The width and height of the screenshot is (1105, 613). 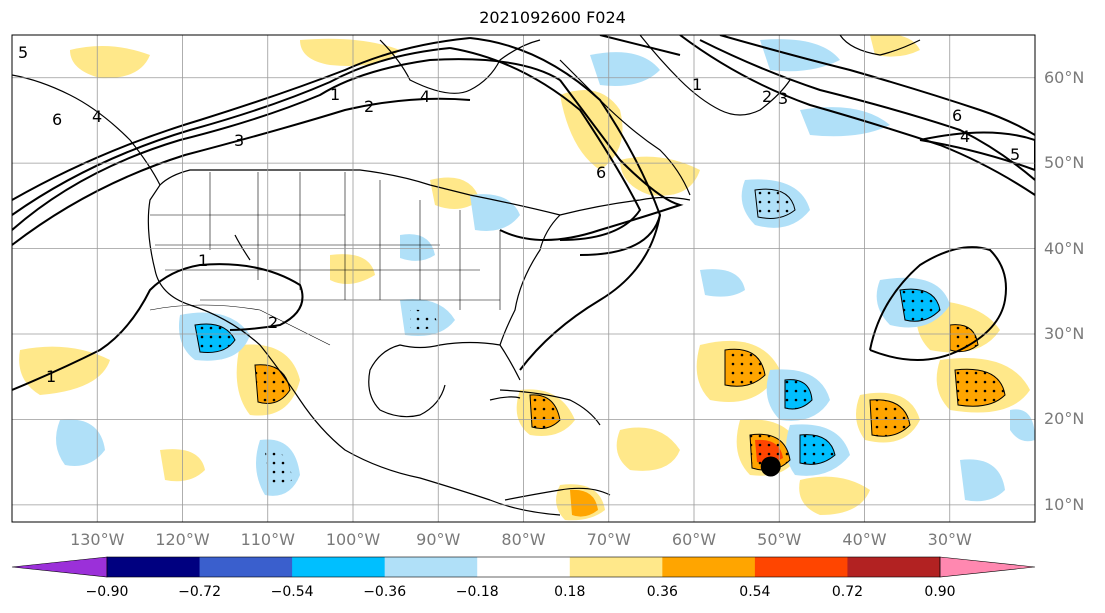 What do you see at coordinates (755, 592) in the screenshot?
I see `colorbar-tick-label: 0.54` at bounding box center [755, 592].